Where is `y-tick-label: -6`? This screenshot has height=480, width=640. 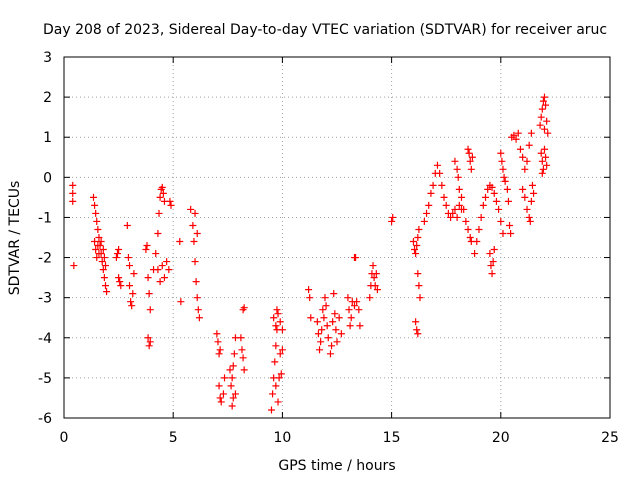 y-tick-label: -6 is located at coordinates (45, 419).